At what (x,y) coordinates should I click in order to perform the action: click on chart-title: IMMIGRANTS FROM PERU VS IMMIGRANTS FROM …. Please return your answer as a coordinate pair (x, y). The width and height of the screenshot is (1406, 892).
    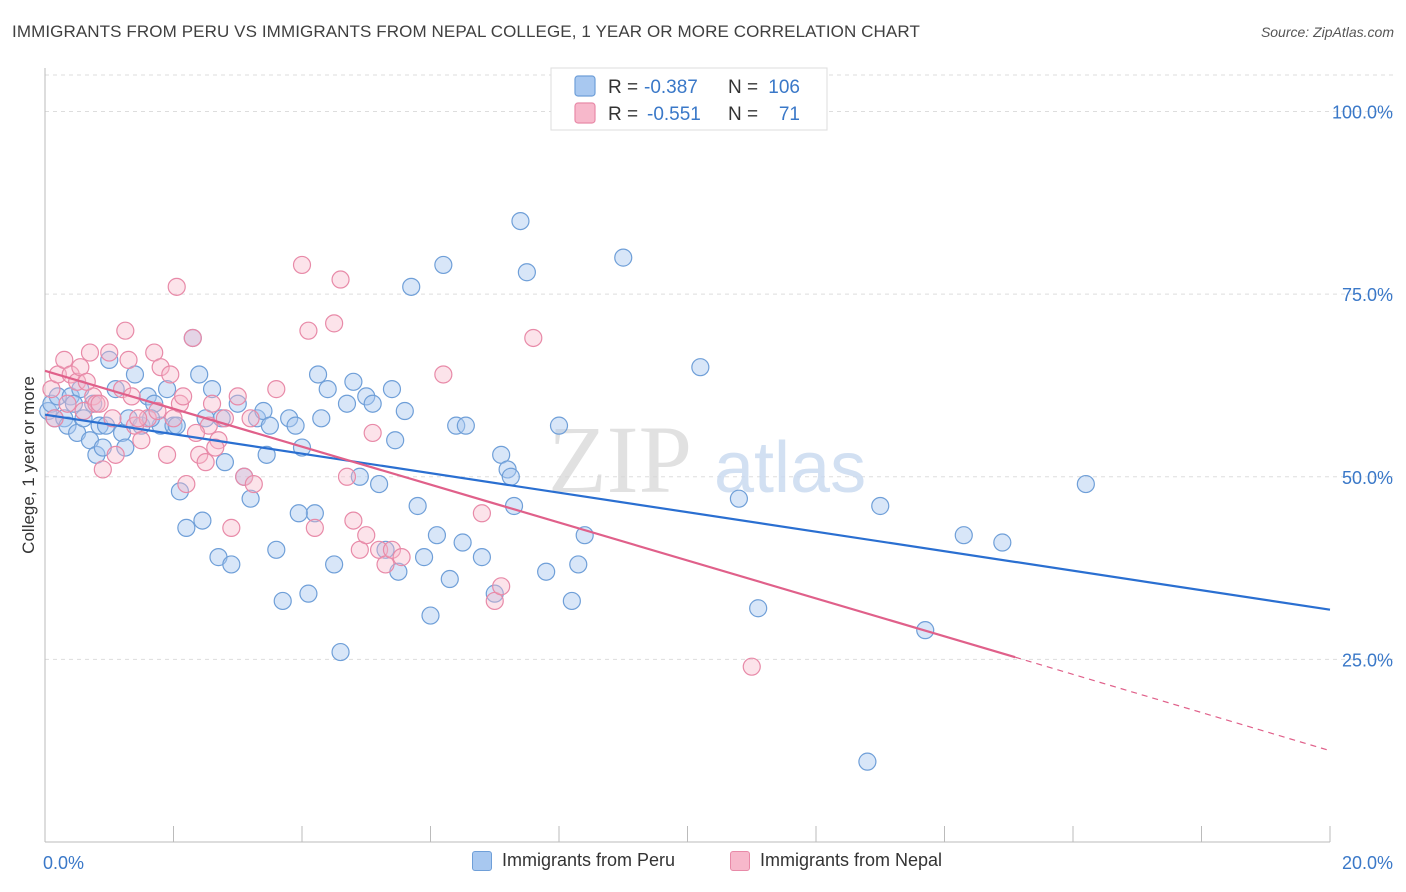
    Looking at the image, I should click on (466, 31).